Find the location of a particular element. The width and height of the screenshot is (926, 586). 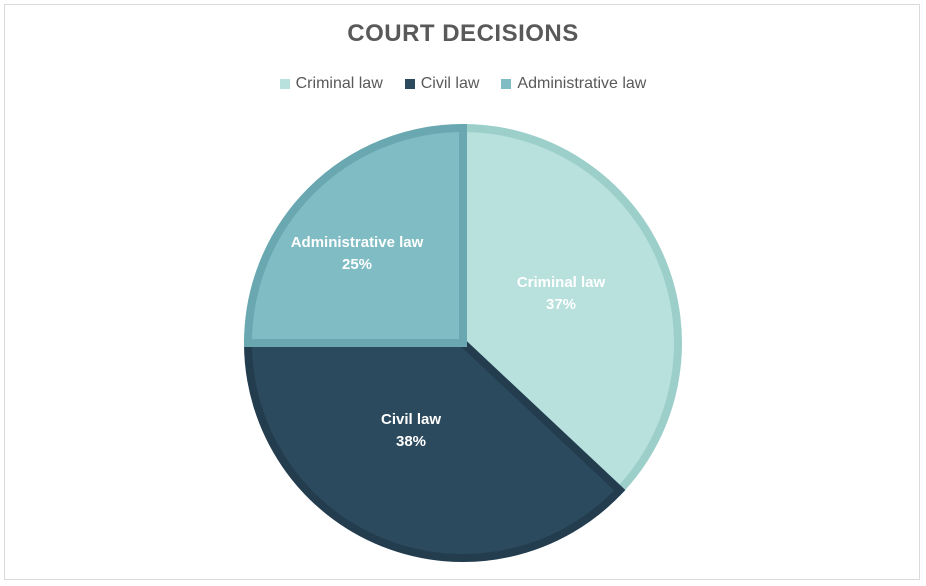

data-label-value-civil-law: 38% is located at coordinates (411, 441).